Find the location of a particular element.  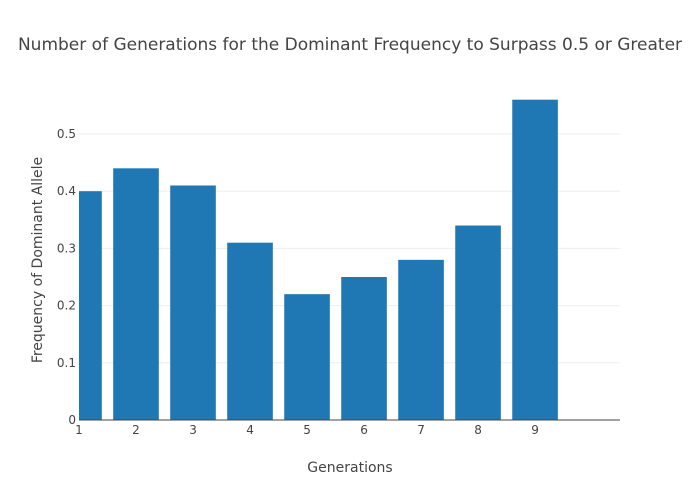

x-tick-label: 1 is located at coordinates (79, 430).